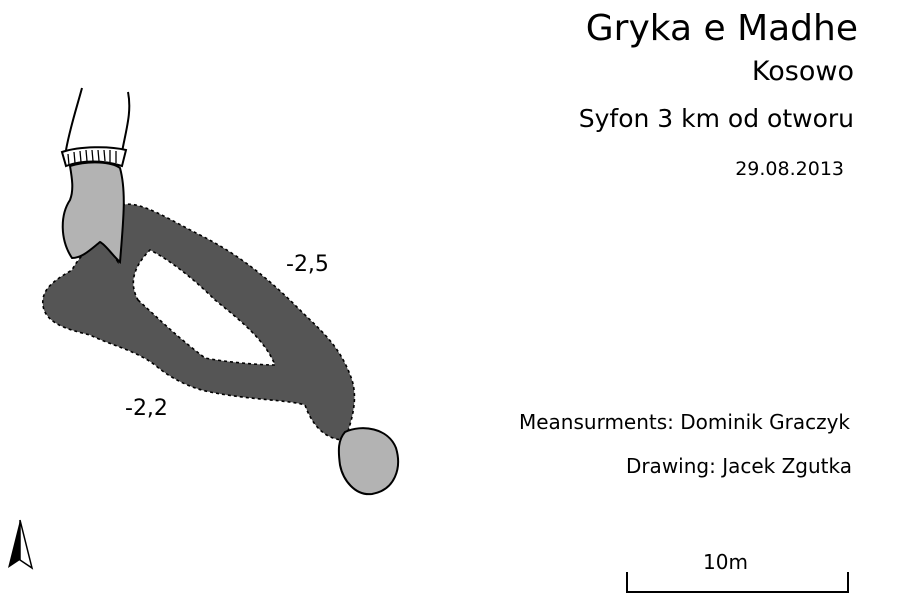 The image size is (900, 599). What do you see at coordinates (98, 120) in the screenshot?
I see `dry-passage-walls` at bounding box center [98, 120].